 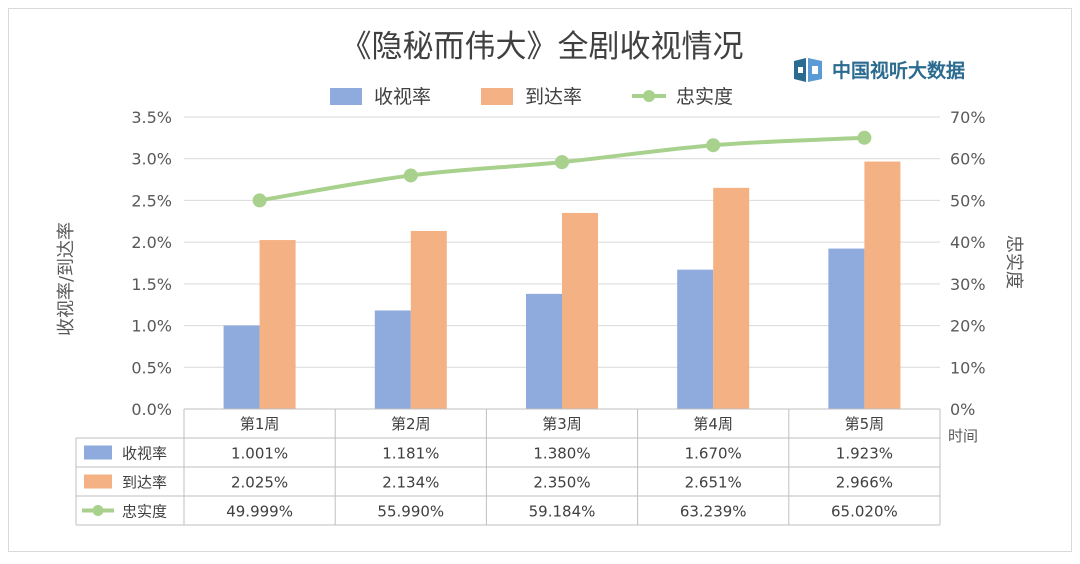 What do you see at coordinates (561, 454) in the screenshot?
I see `table-cell-收视率-3: 1.380%` at bounding box center [561, 454].